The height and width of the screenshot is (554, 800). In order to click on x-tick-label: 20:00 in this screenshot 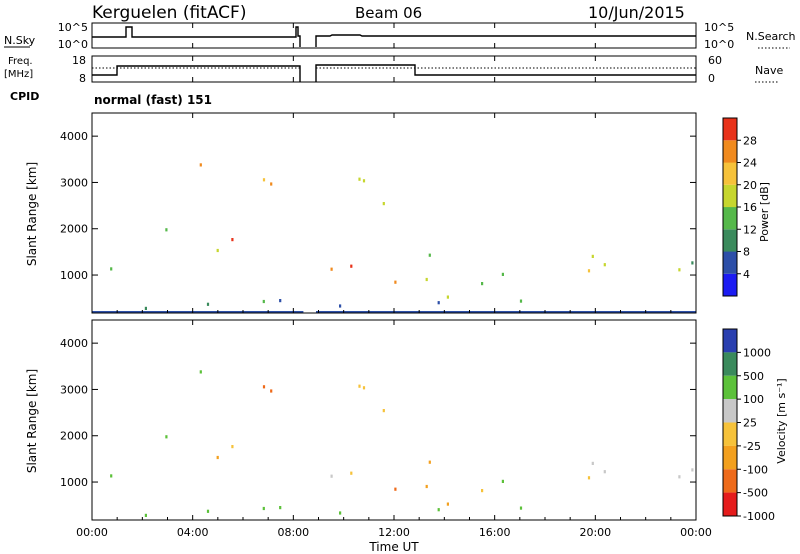, I will do `click(595, 532)`.